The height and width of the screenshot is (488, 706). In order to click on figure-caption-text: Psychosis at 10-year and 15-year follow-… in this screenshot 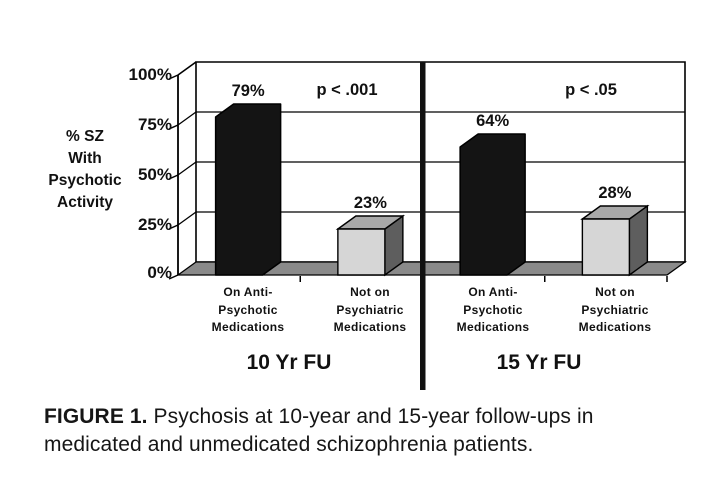, I will do `click(319, 430)`.